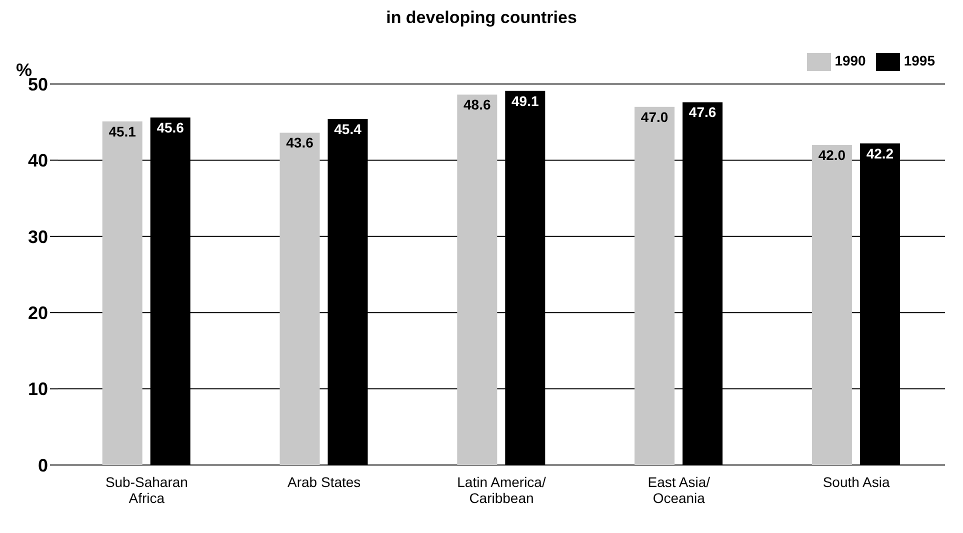  What do you see at coordinates (38, 160) in the screenshot?
I see `y-tick-label: 40` at bounding box center [38, 160].